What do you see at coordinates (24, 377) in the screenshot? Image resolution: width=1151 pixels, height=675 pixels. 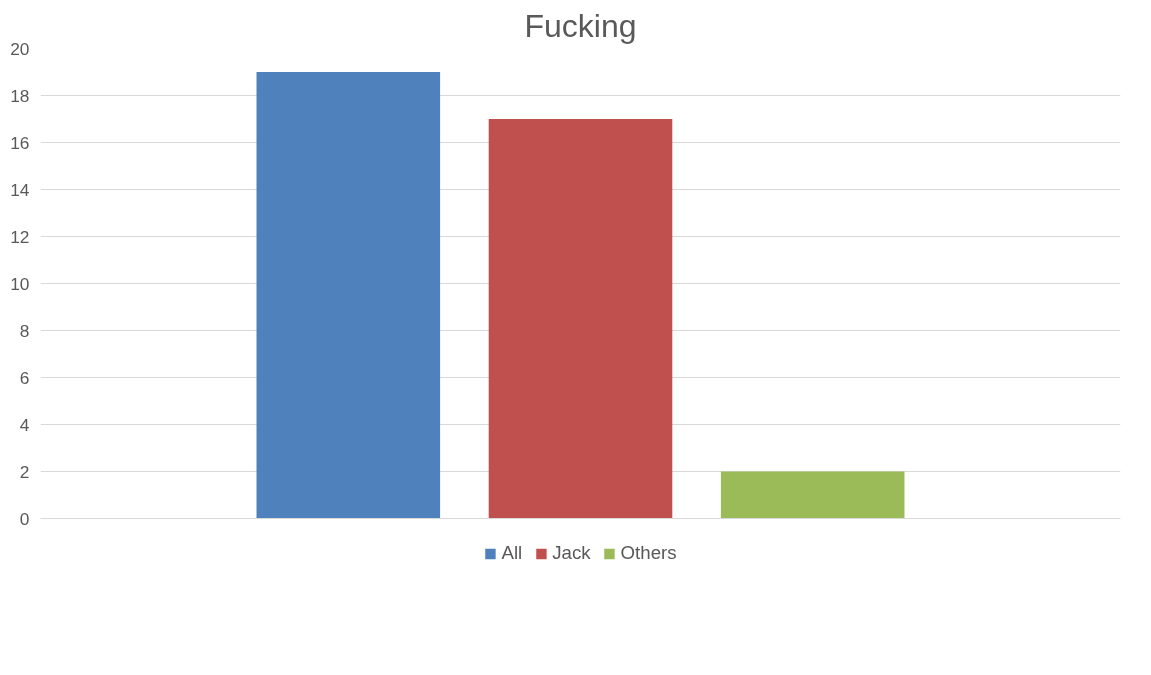 I see `y-tick-label: 6` at bounding box center [24, 377].